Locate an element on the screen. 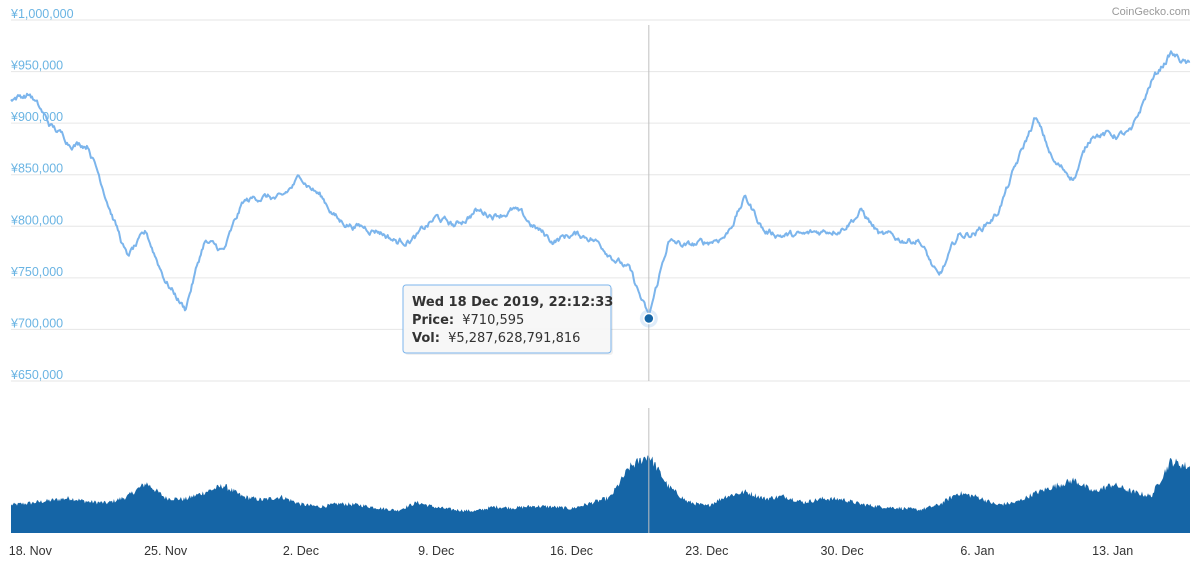 This screenshot has height=564, width=1200. tooltip-vol-row: Vol: ¥5,287,628,791,816 is located at coordinates (496, 338).